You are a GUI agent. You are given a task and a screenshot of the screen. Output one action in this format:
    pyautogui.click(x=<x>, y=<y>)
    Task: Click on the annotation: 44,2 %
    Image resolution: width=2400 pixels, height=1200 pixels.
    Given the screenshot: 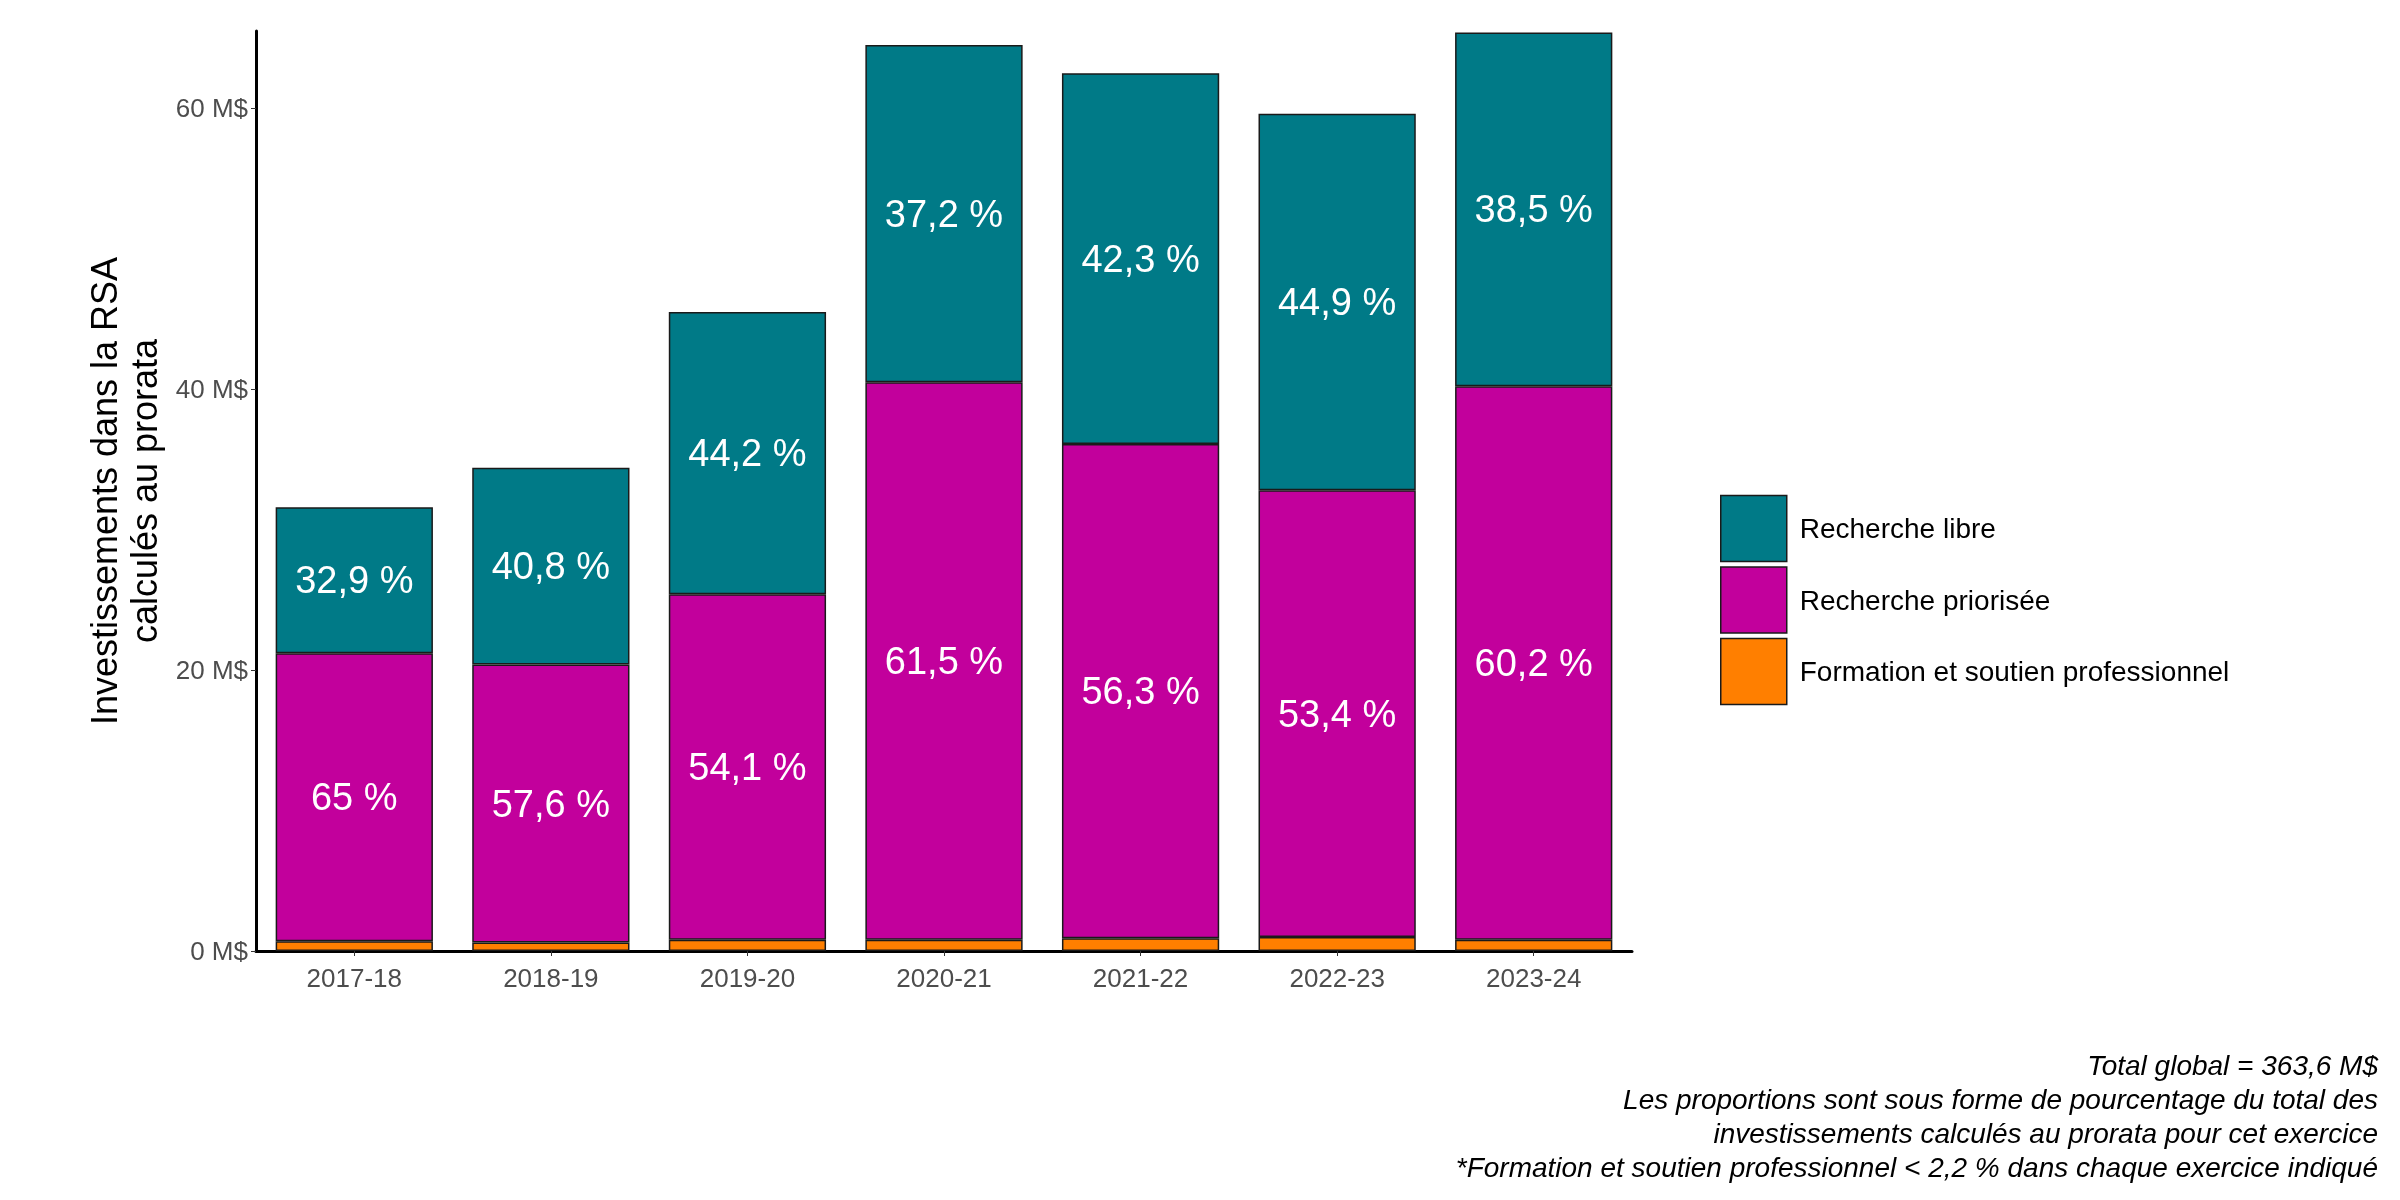 What is the action you would take?
    pyautogui.click(x=747, y=453)
    